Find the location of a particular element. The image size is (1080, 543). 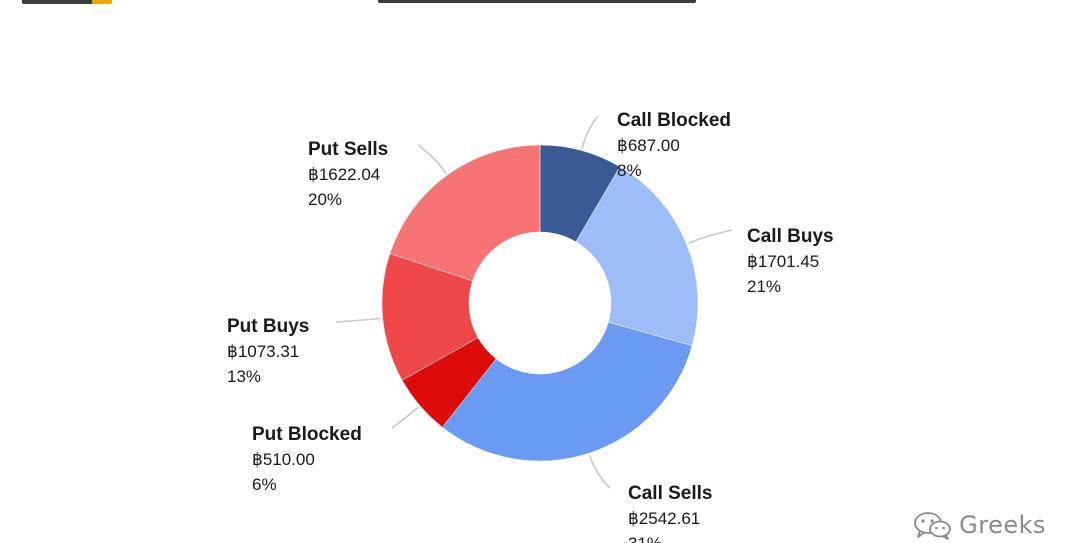

slice-percent-label: 20% is located at coordinates (325, 199).